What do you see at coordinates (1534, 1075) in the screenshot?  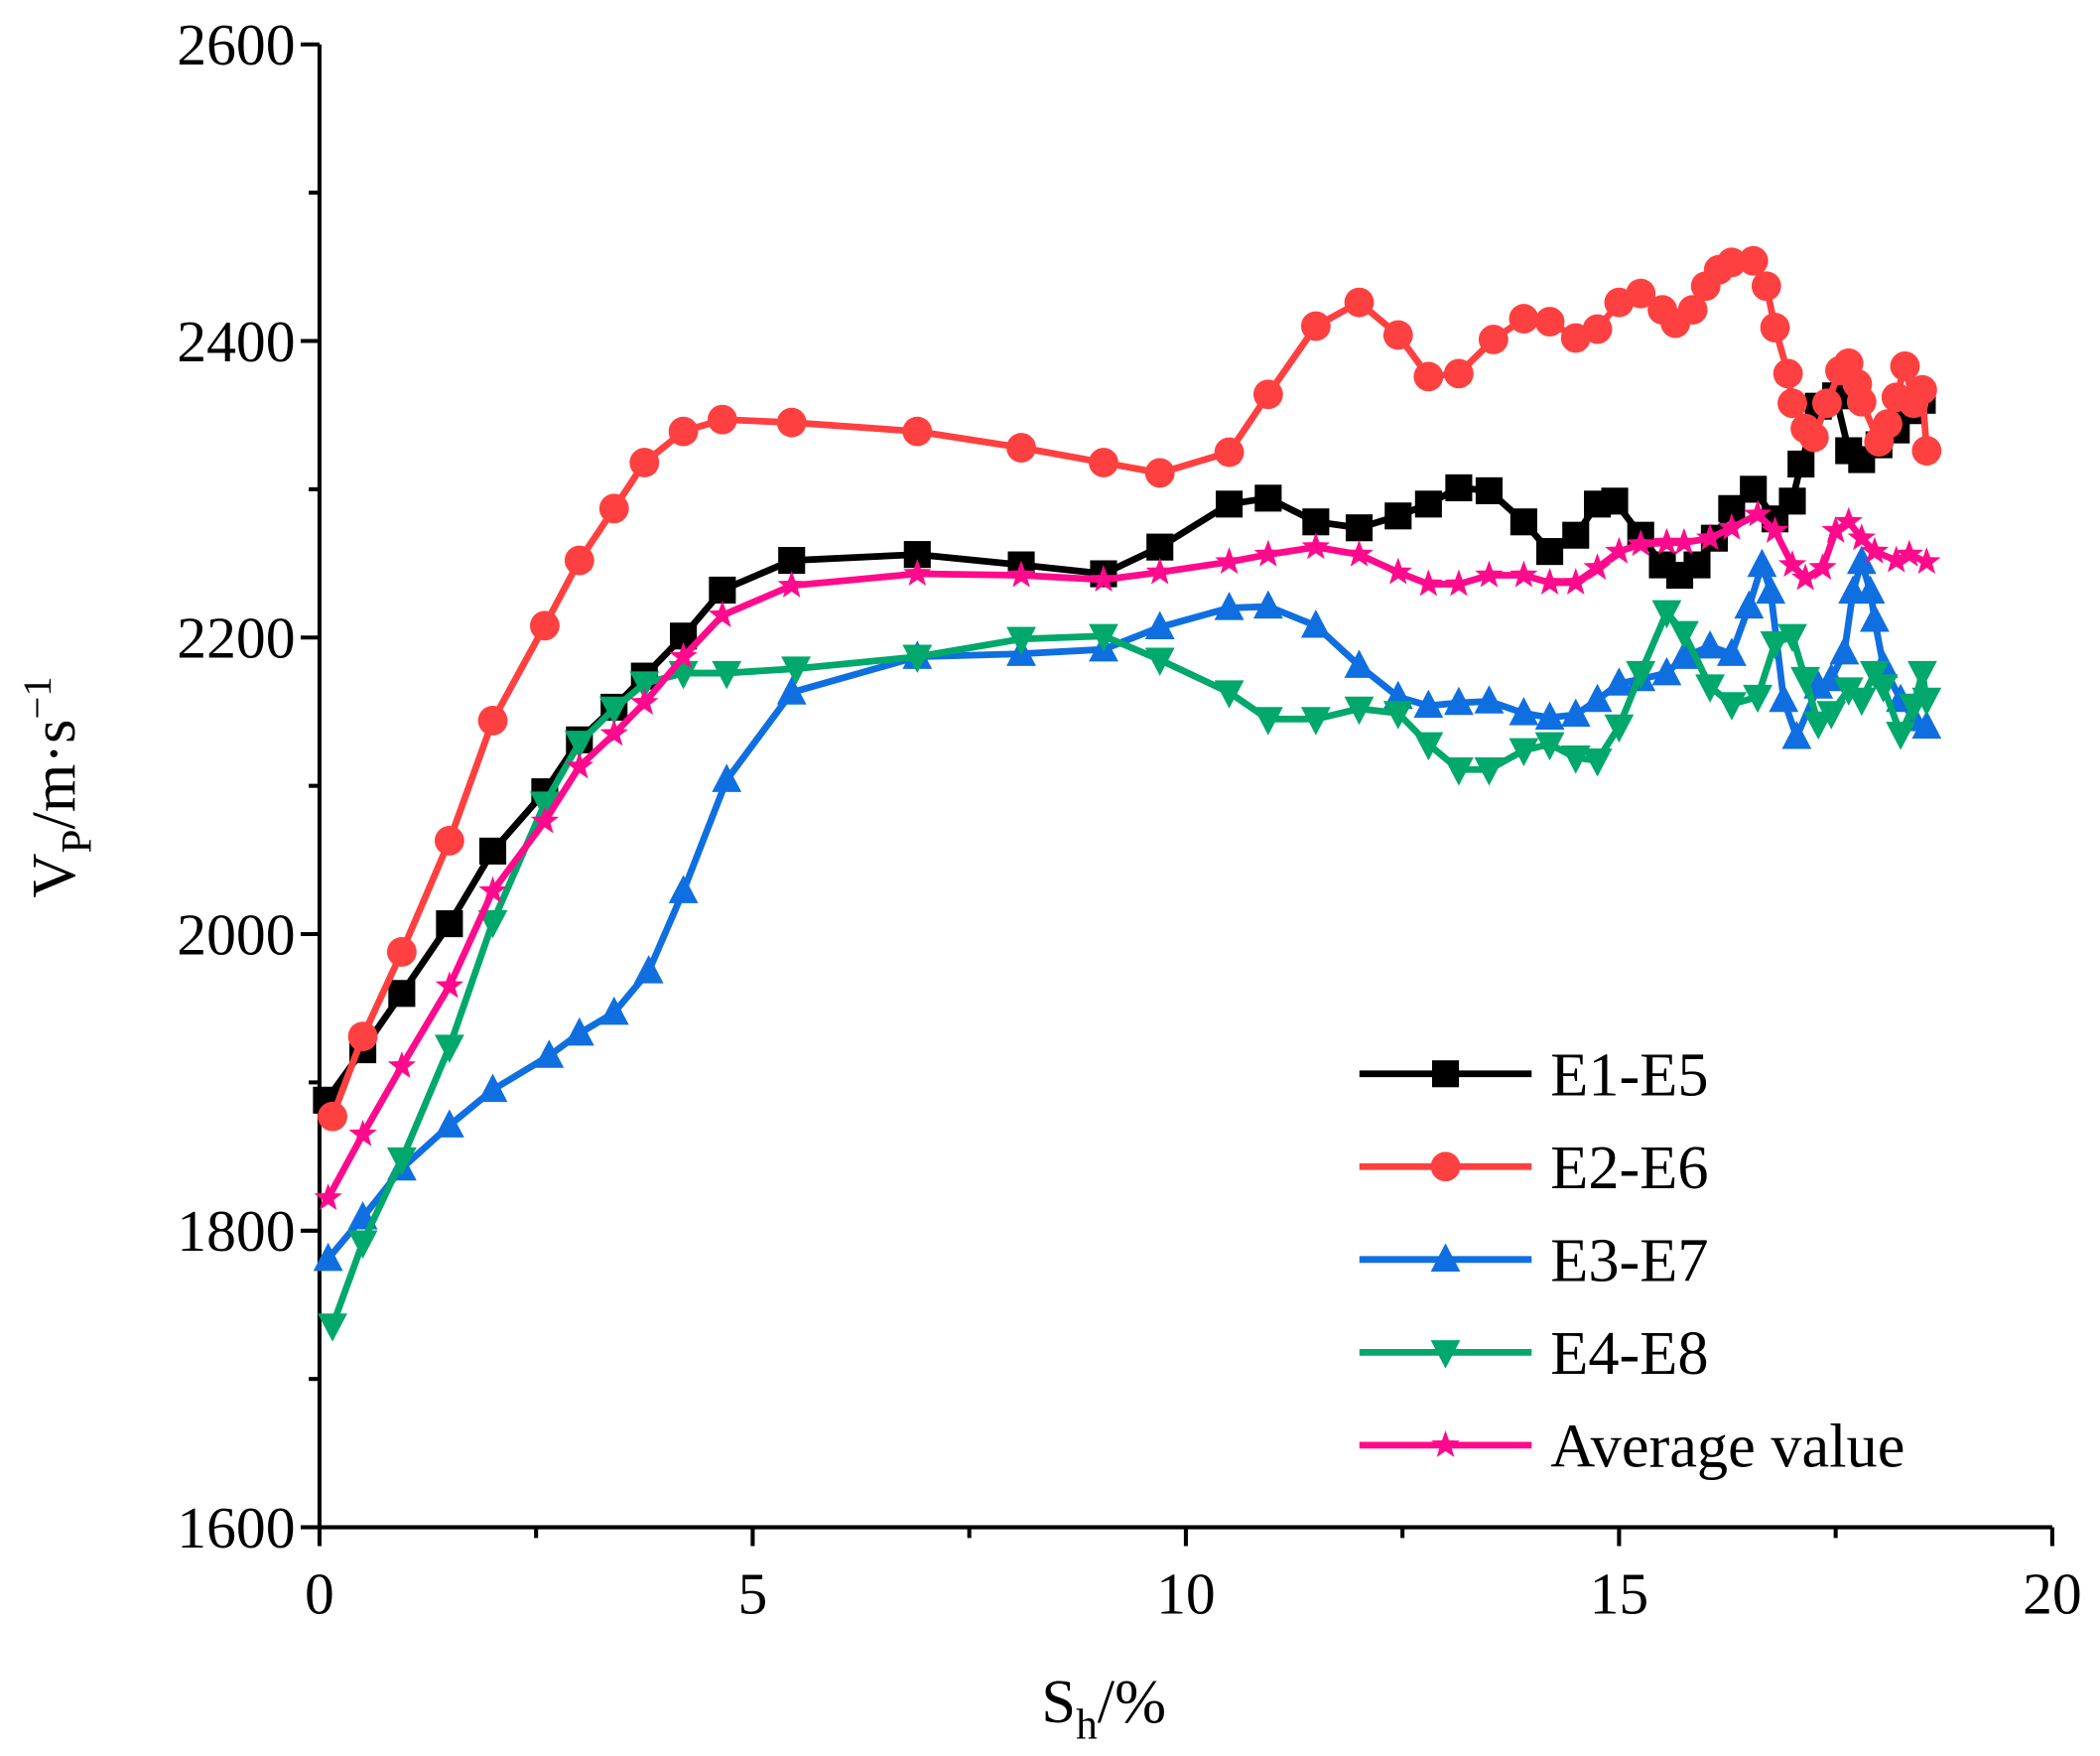 I see `legend-item: E1-E5` at bounding box center [1534, 1075].